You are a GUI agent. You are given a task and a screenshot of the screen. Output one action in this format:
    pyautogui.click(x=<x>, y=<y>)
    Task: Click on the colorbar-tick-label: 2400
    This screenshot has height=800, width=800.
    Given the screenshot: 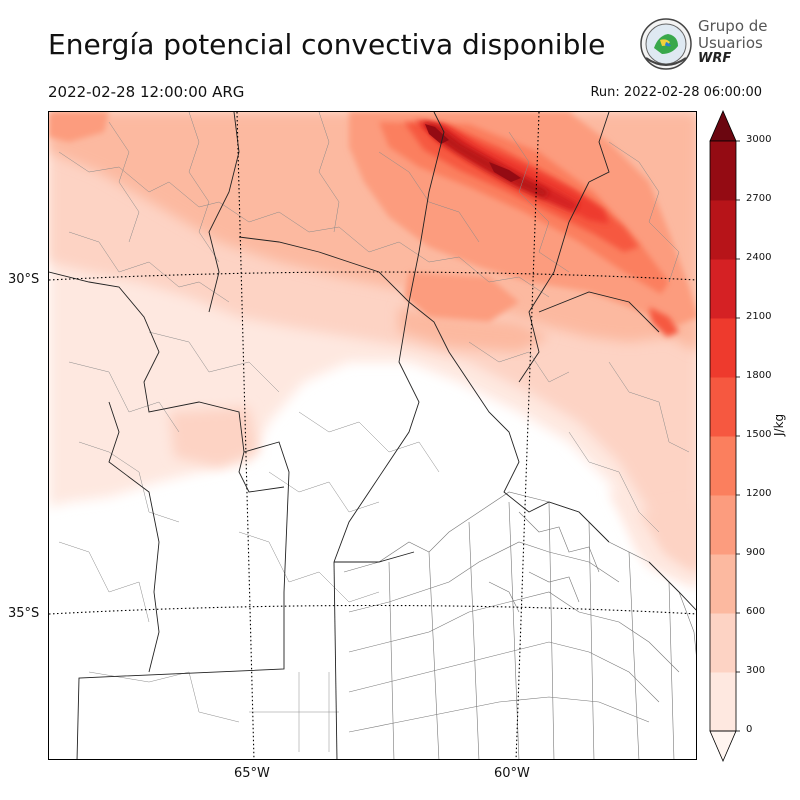 What is the action you would take?
    pyautogui.click(x=759, y=257)
    